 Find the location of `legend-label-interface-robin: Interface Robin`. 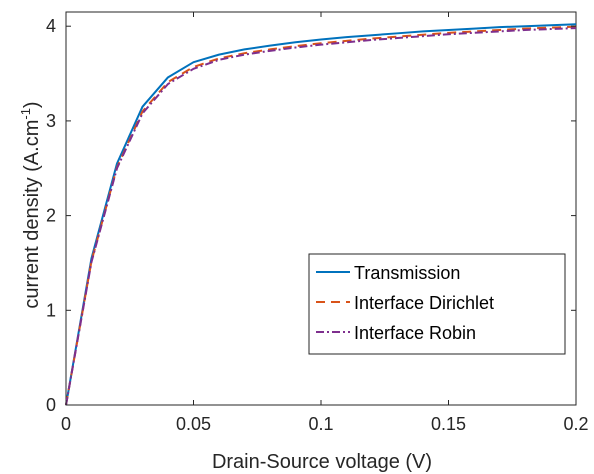

legend-label-interface-robin: Interface Robin is located at coordinates (415, 333).